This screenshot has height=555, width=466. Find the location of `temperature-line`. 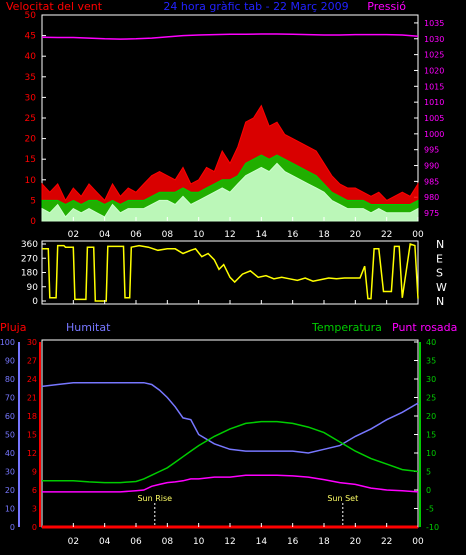

temperature-line is located at coordinates (230, 452).